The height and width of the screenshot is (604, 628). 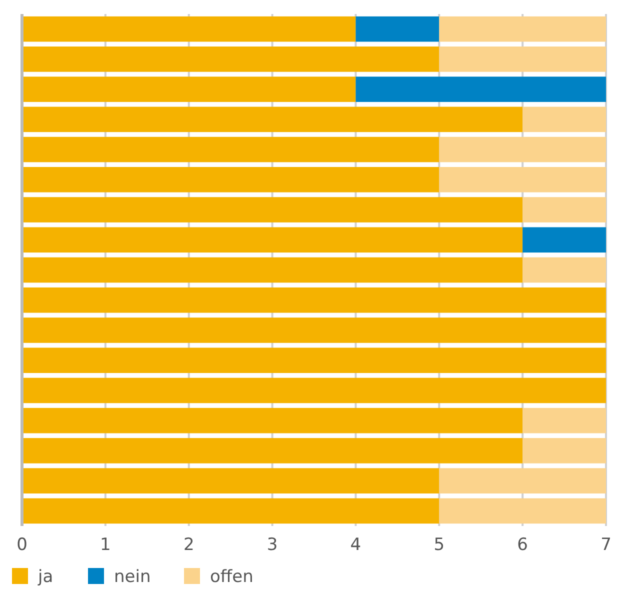 What do you see at coordinates (188, 545) in the screenshot?
I see `x-tick-label: 2` at bounding box center [188, 545].